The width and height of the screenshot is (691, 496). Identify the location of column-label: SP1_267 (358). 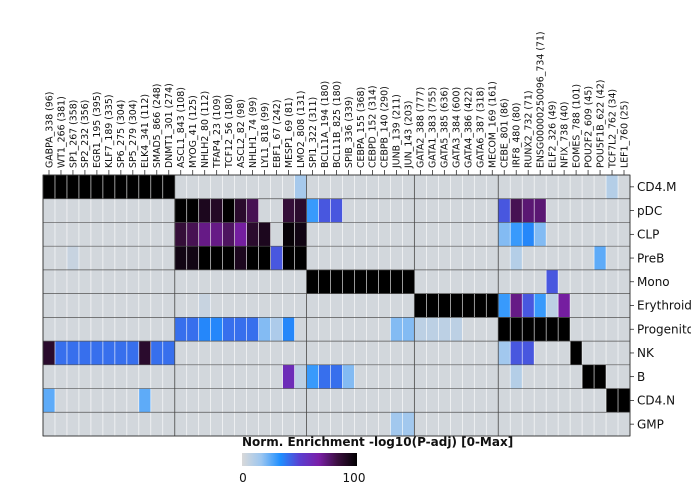
(73, 134).